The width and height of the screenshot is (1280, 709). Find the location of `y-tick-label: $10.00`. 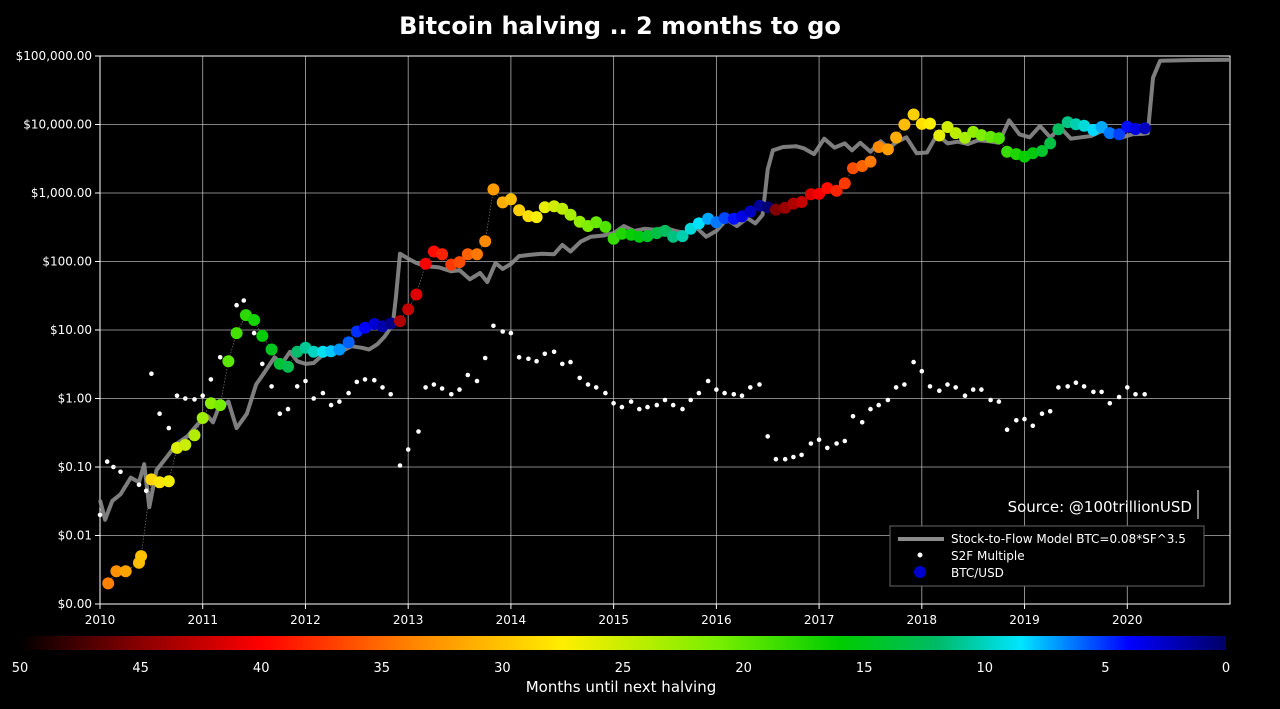

y-tick-label: $10.00 is located at coordinates (71, 330).